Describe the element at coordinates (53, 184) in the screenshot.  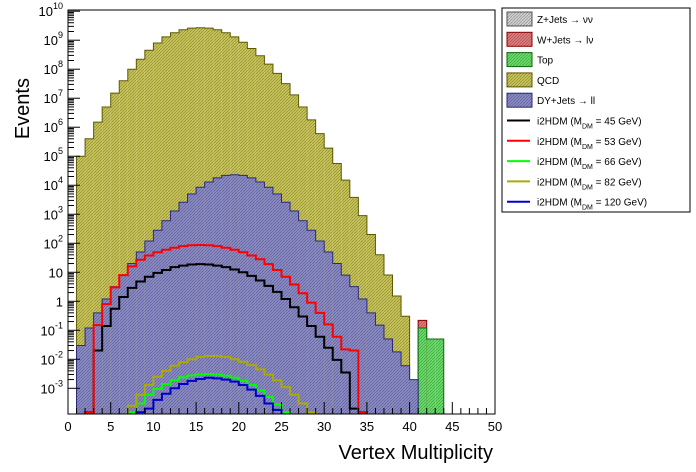
I see `y-tick-label: 10⁴` at that location.